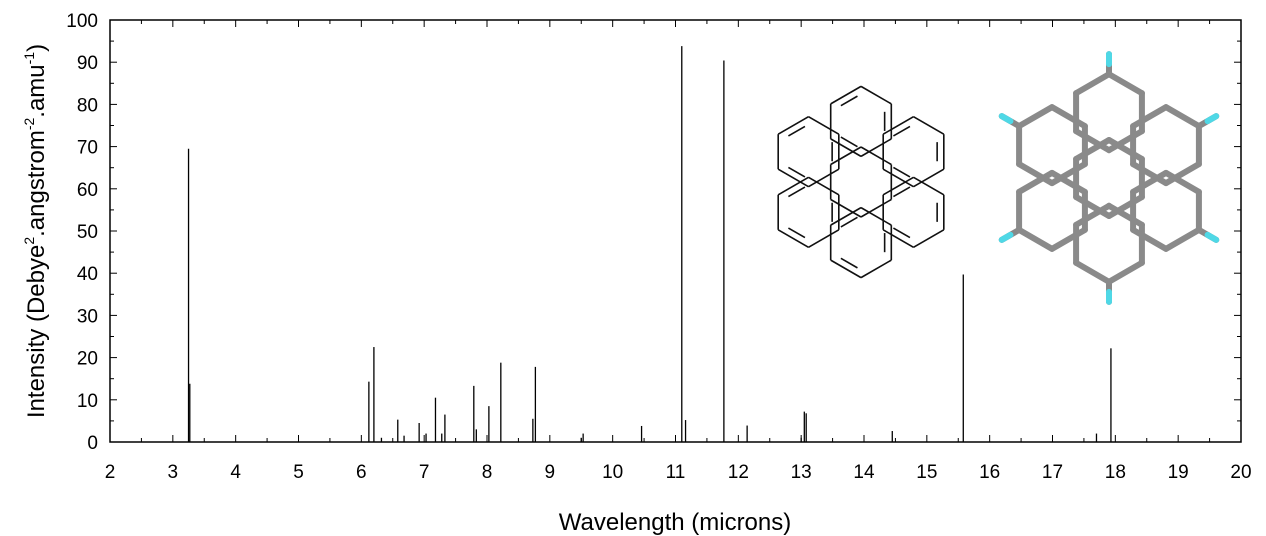 Image resolution: width=1266 pixels, height=536 pixels. What do you see at coordinates (989, 472) in the screenshot?
I see `x-tick-label: 16` at bounding box center [989, 472].